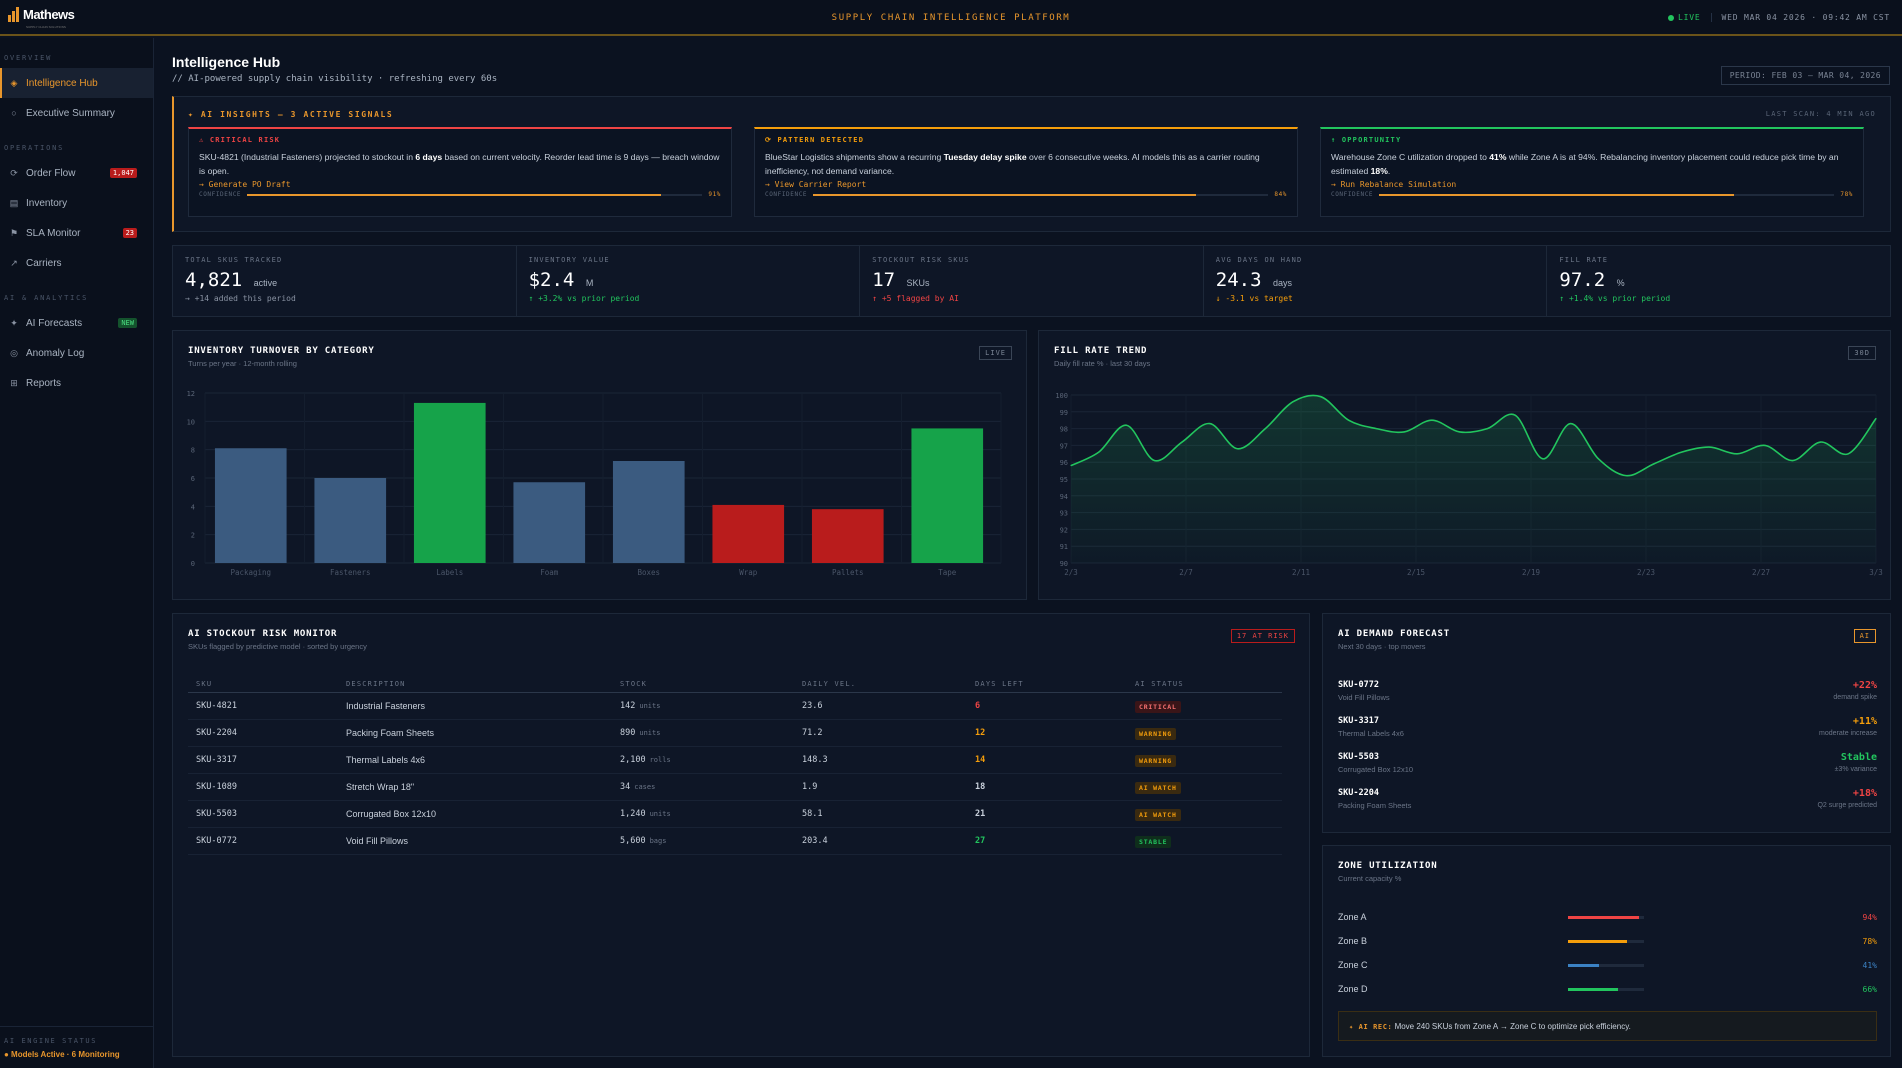 Image resolution: width=1902 pixels, height=1068 pixels. I want to click on kpi-delta: ↑ +1.4% vs prior period, so click(1615, 298).